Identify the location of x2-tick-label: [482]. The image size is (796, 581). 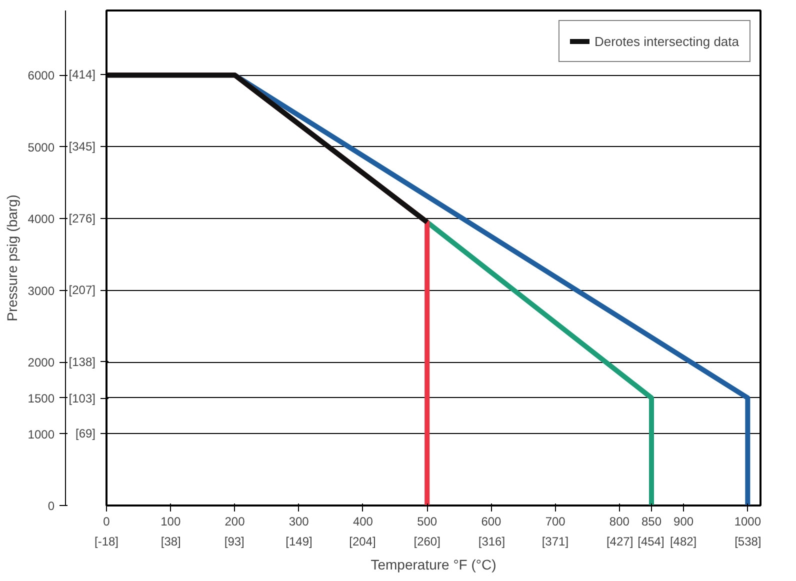
(683, 541).